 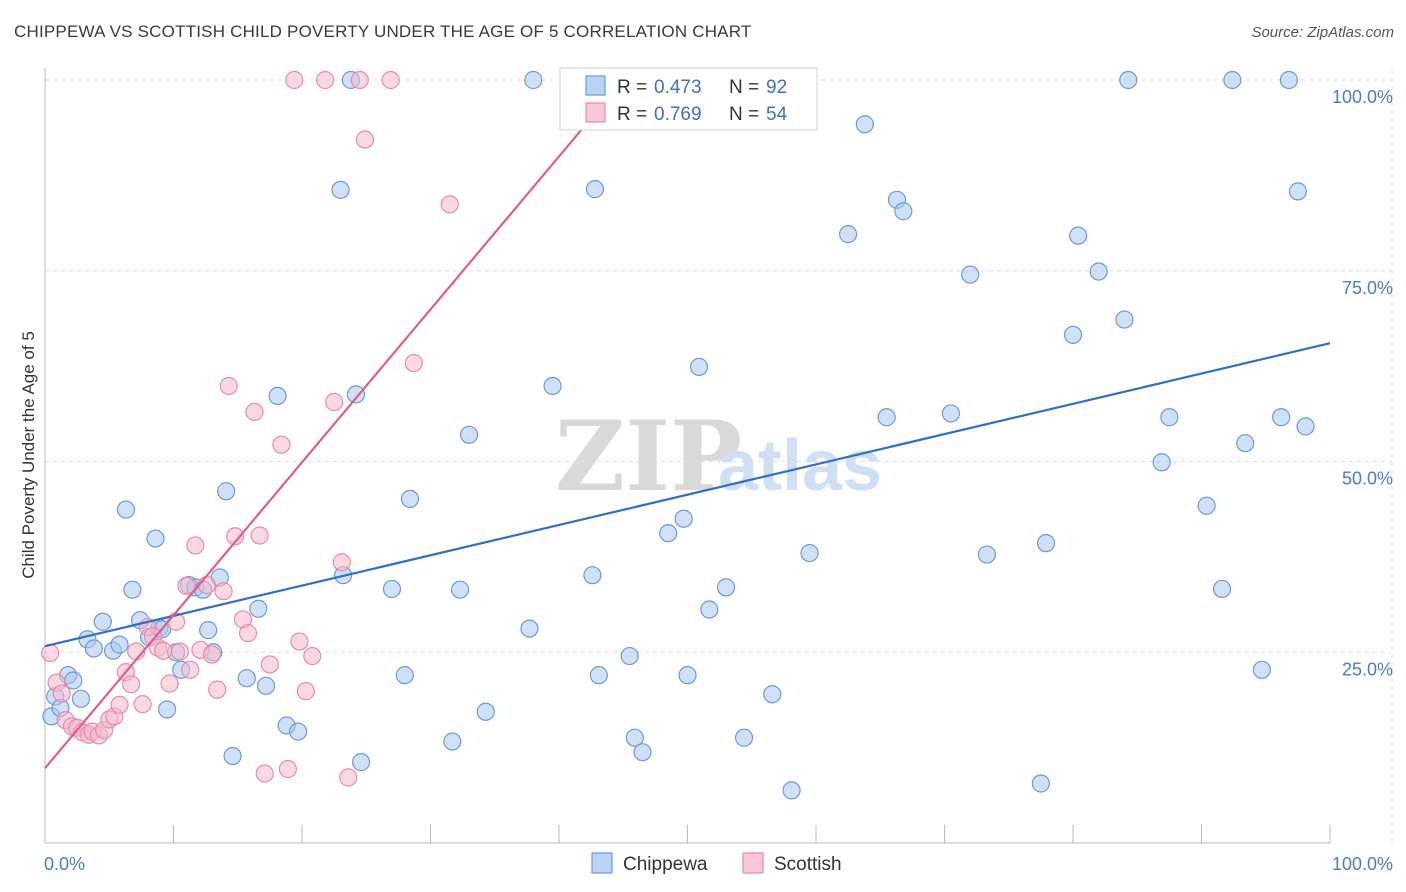 I want to click on chippewa-n-value: 92, so click(x=776, y=87).